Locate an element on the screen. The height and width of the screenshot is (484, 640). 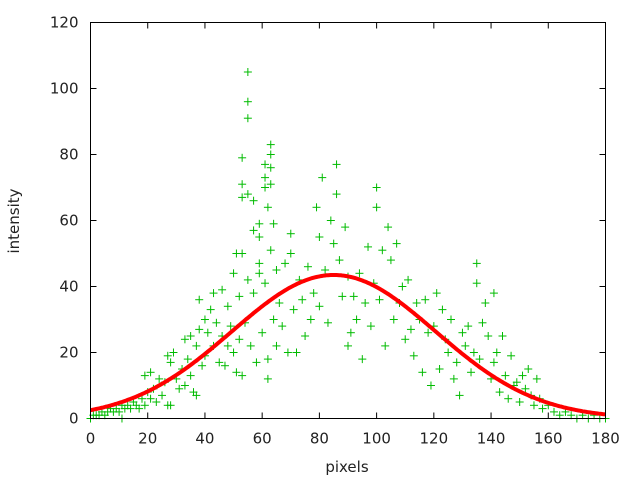
x-tick-label: 120 is located at coordinates (434, 439).